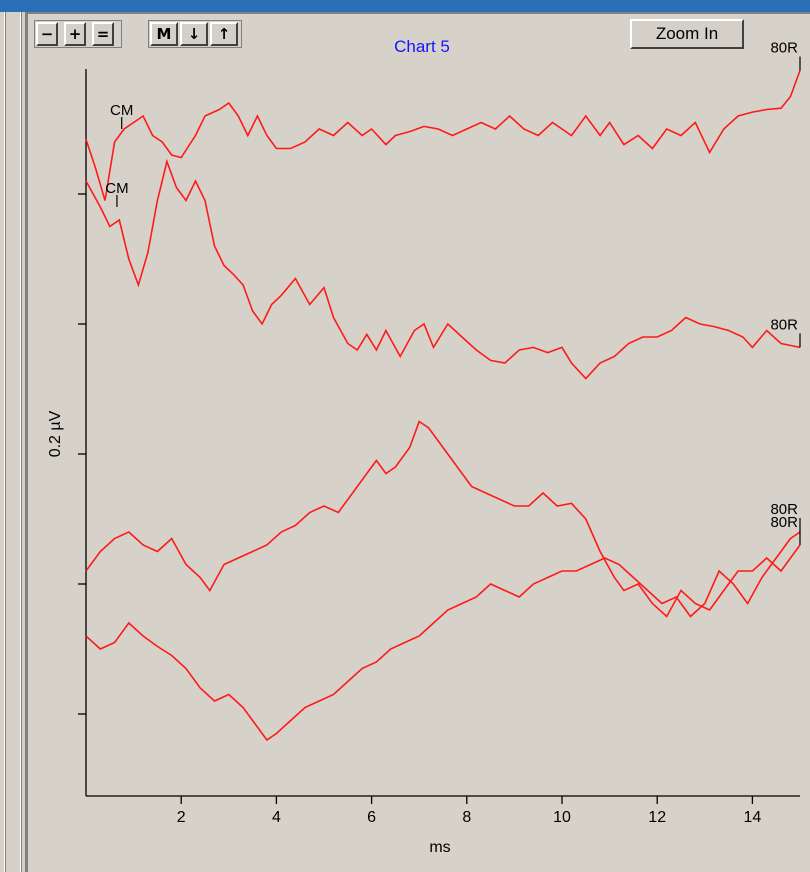 Image resolution: width=810 pixels, height=872 pixels. I want to click on left-sidebar, so click(13, 442).